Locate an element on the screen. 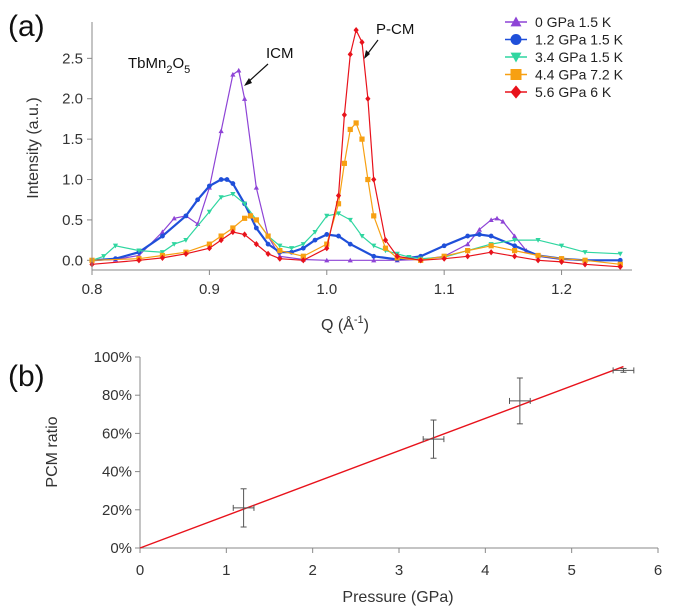 The height and width of the screenshot is (612, 690). y-tick-label: 2.0 is located at coordinates (72, 99).